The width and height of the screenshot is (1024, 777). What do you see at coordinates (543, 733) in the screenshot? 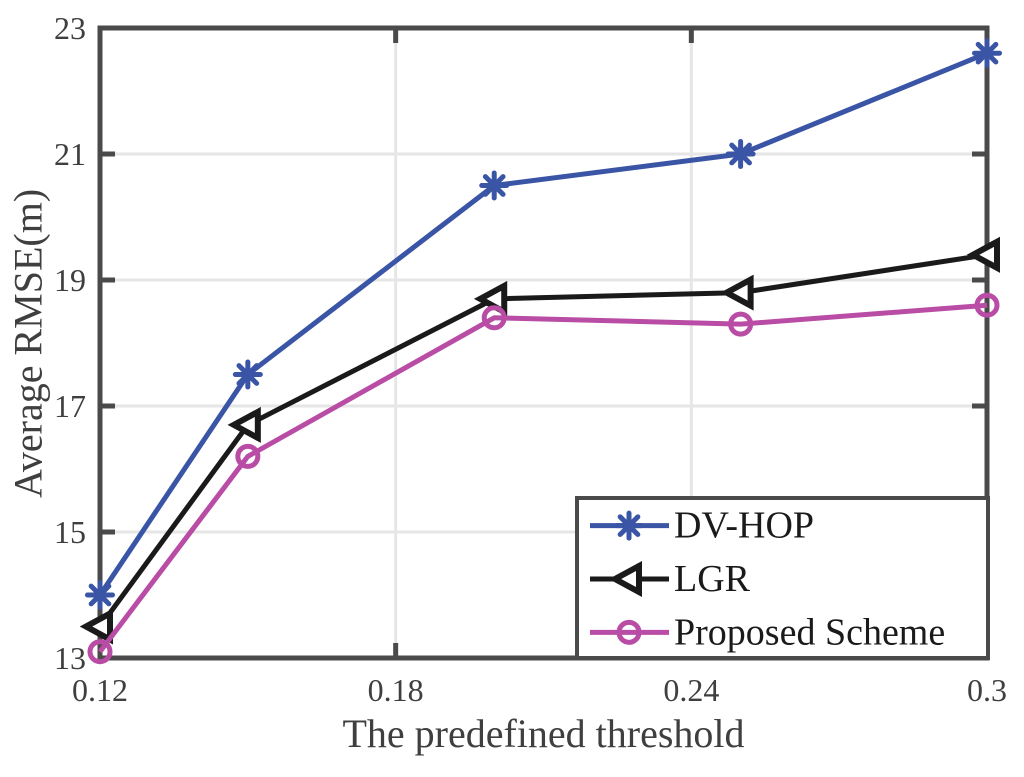
I see `x-axis-title: The predefined threshold` at bounding box center [543, 733].